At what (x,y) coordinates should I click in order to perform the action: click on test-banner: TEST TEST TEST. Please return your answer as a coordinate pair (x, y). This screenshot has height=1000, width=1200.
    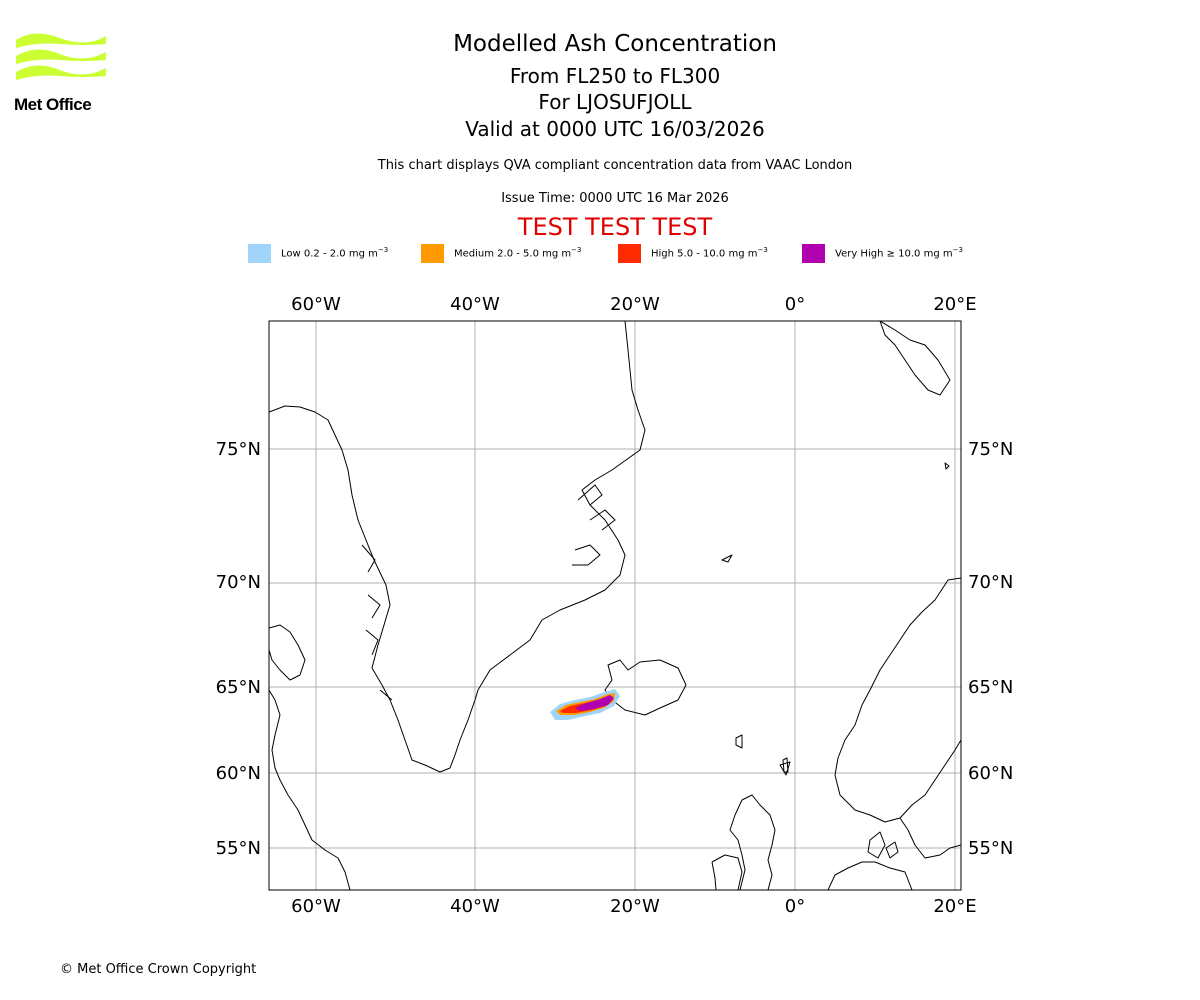
    Looking at the image, I should click on (615, 227).